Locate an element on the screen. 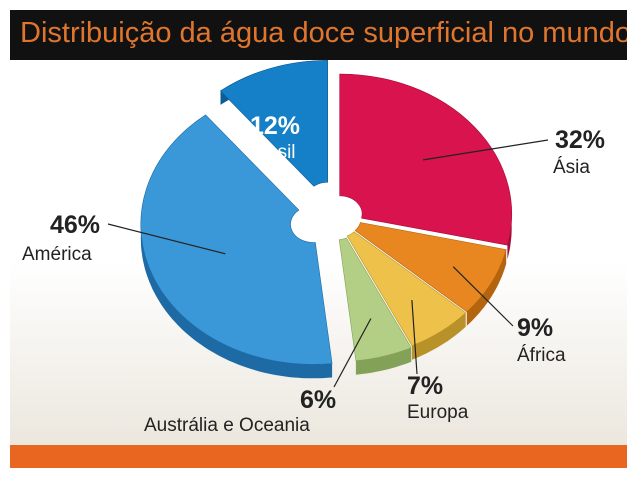  slice-brasil is located at coordinates (274, 123).